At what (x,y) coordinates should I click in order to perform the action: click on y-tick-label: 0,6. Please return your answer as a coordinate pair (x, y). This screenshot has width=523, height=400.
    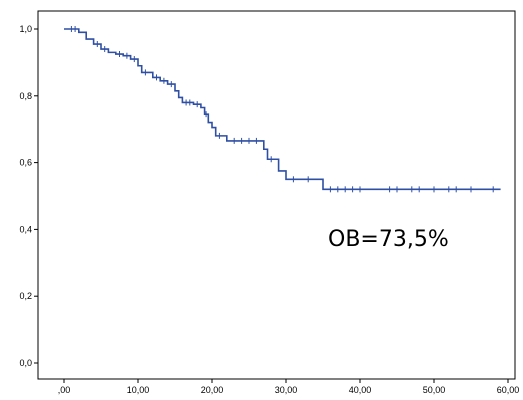
    Looking at the image, I should click on (25, 163).